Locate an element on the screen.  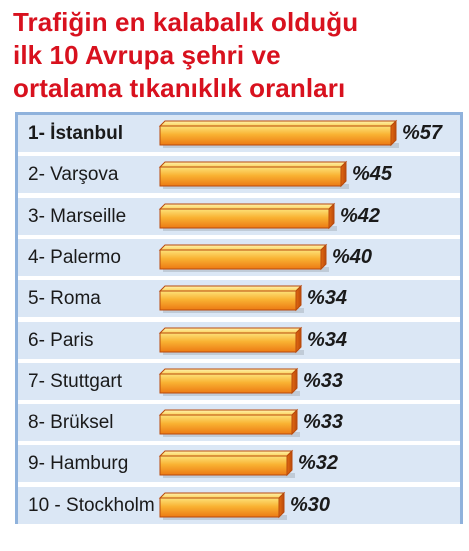
category-label: 9- Hamburg is located at coordinates (78, 463).